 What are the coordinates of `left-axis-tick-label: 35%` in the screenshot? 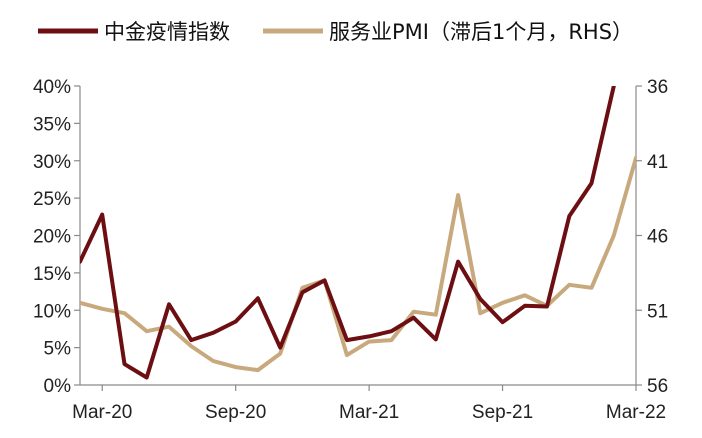 It's located at (52, 124).